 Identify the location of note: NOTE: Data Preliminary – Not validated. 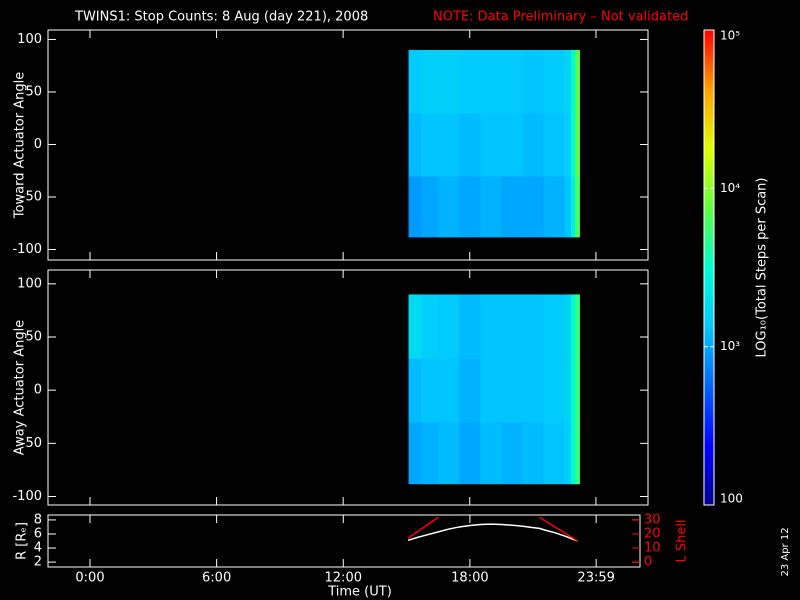
(560, 17).